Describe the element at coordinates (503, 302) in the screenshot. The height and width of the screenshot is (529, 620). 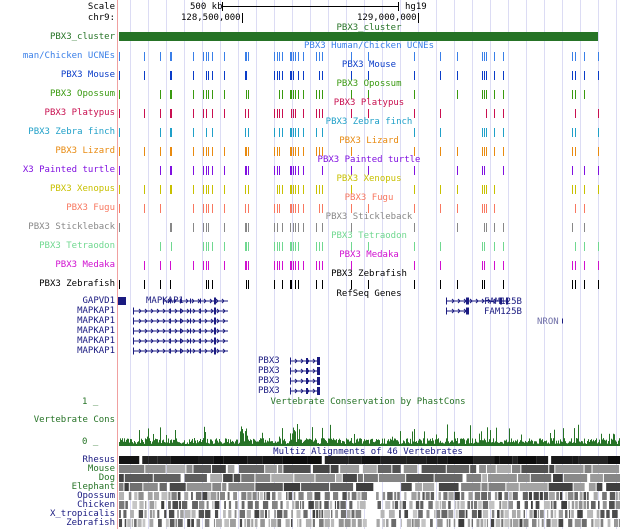
I see `gene-label-fam125b: FAM125B` at that location.